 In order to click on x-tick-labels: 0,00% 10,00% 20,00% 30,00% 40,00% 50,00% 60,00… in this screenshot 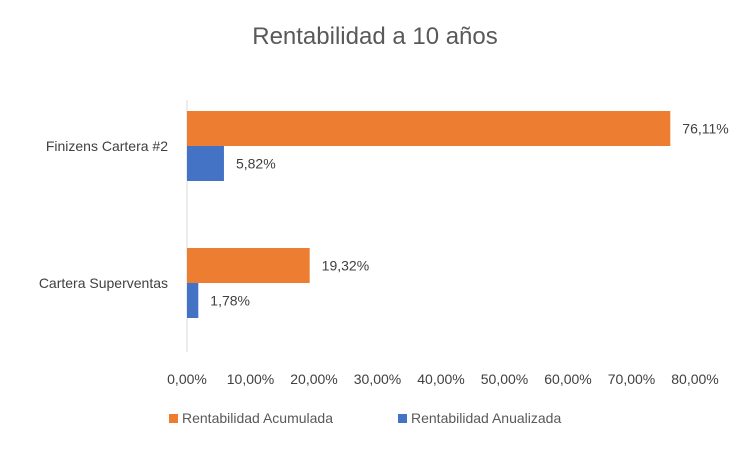, I will do `click(443, 379)`.